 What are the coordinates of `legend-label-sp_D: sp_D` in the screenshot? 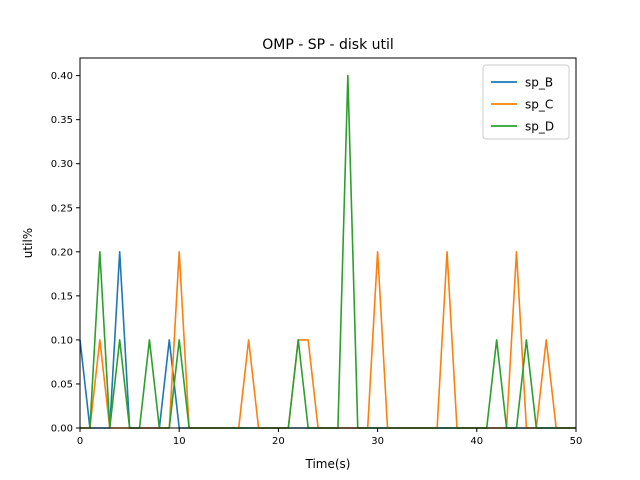 It's located at (539, 127).